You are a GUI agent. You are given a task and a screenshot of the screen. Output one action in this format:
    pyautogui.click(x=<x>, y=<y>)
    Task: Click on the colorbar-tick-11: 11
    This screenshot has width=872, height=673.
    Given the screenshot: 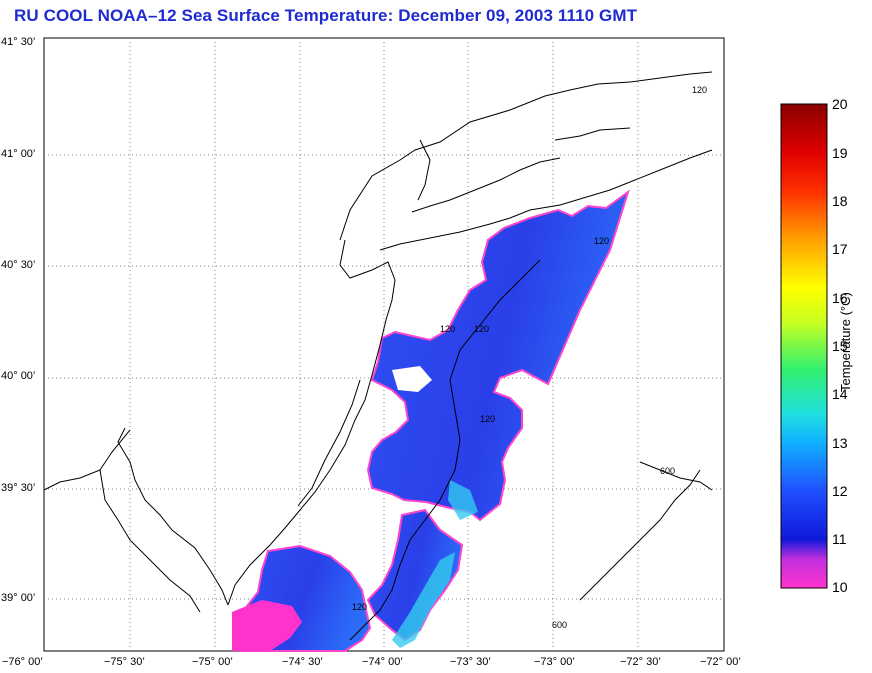 What is the action you would take?
    pyautogui.click(x=839, y=539)
    